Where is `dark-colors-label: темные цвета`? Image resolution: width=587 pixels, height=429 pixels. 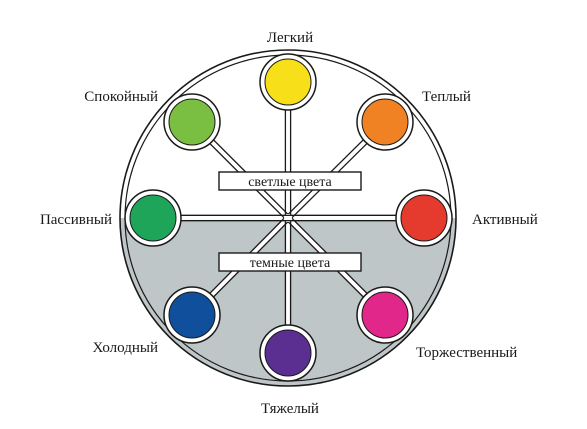 dark-colors-label: темные цвета is located at coordinates (290, 263).